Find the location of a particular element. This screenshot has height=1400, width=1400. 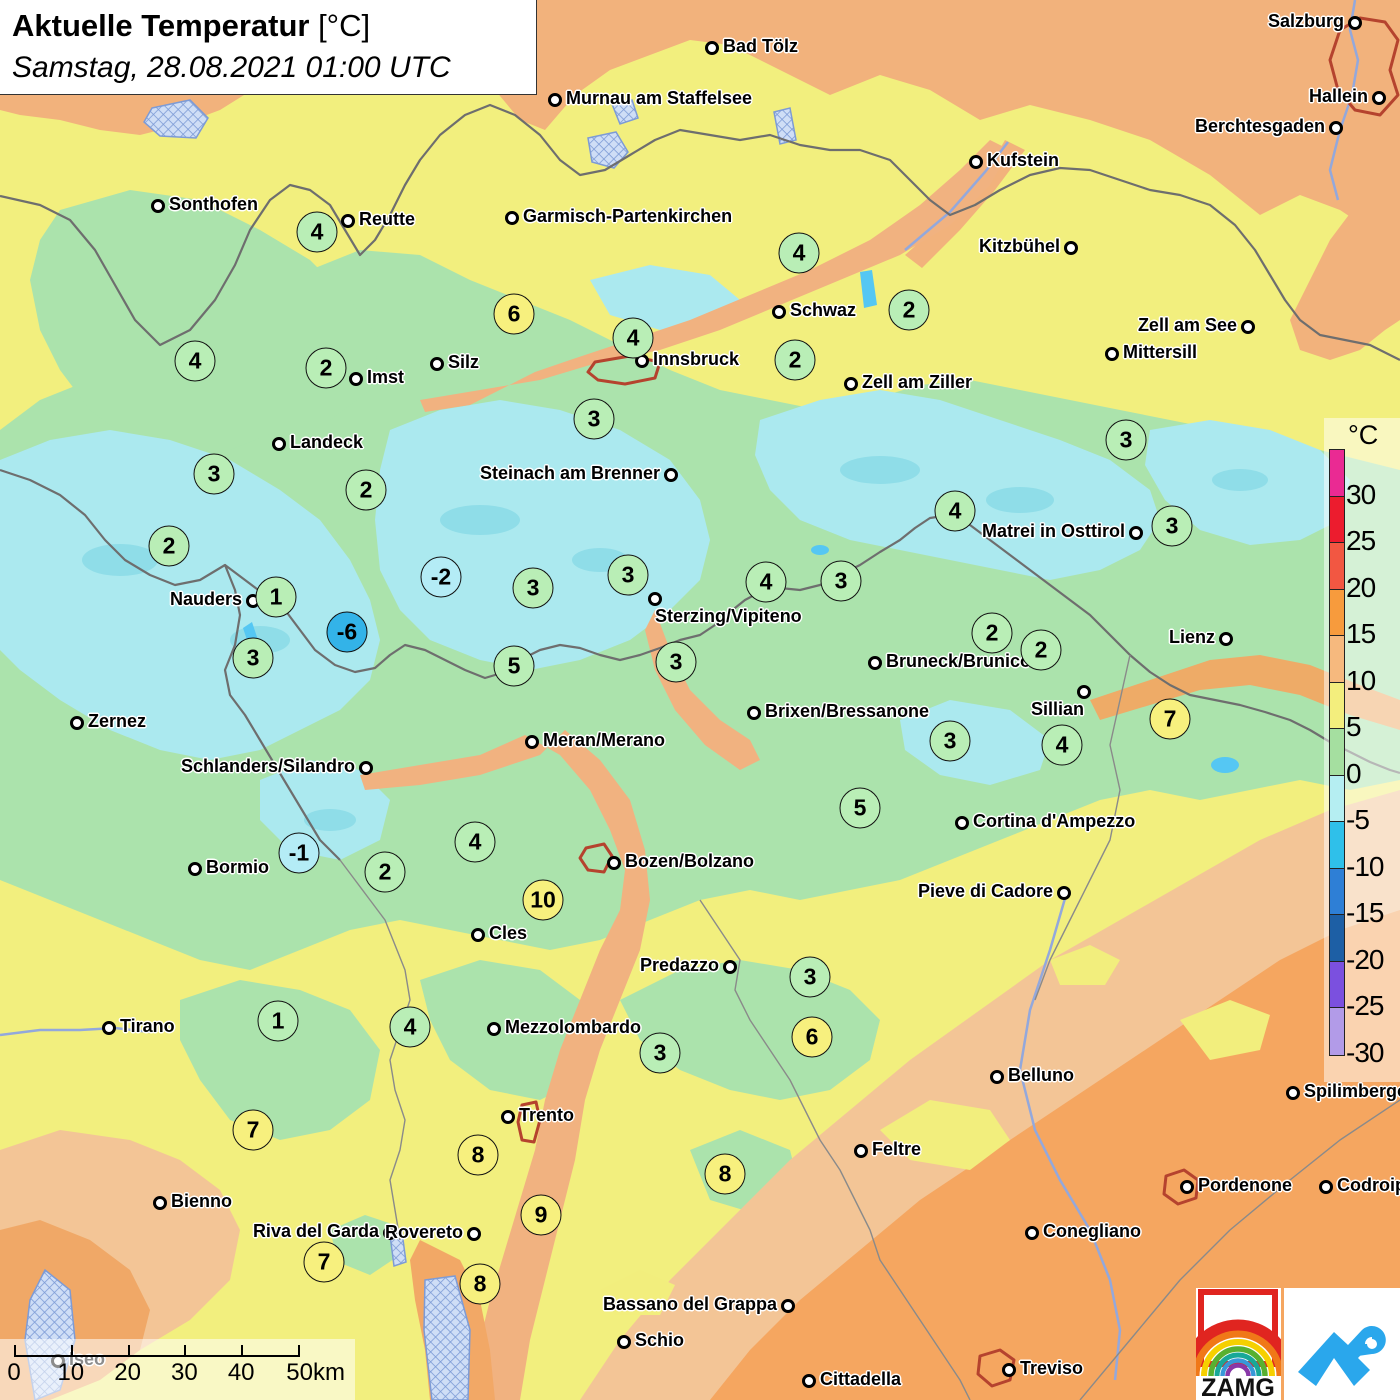

city-label: Conegliano is located at coordinates (1092, 1231).